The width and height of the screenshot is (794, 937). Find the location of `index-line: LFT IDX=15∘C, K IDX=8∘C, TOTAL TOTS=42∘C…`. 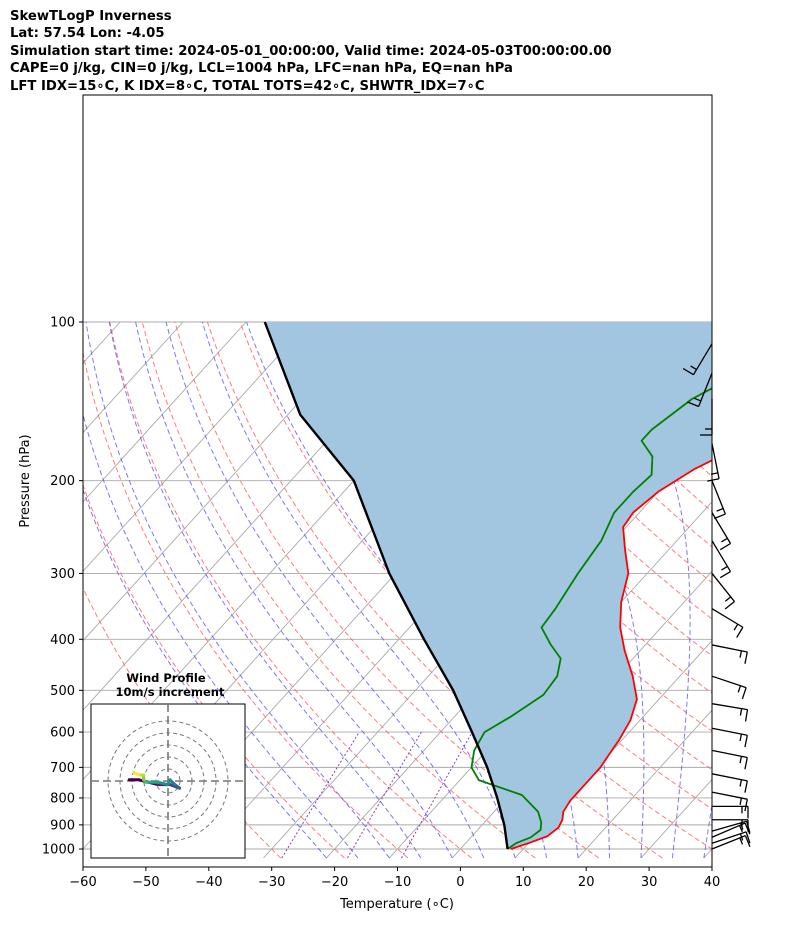

index-line: LFT IDX=15∘C, K IDX=8∘C, TOTAL TOTS=42∘C… is located at coordinates (247, 86).